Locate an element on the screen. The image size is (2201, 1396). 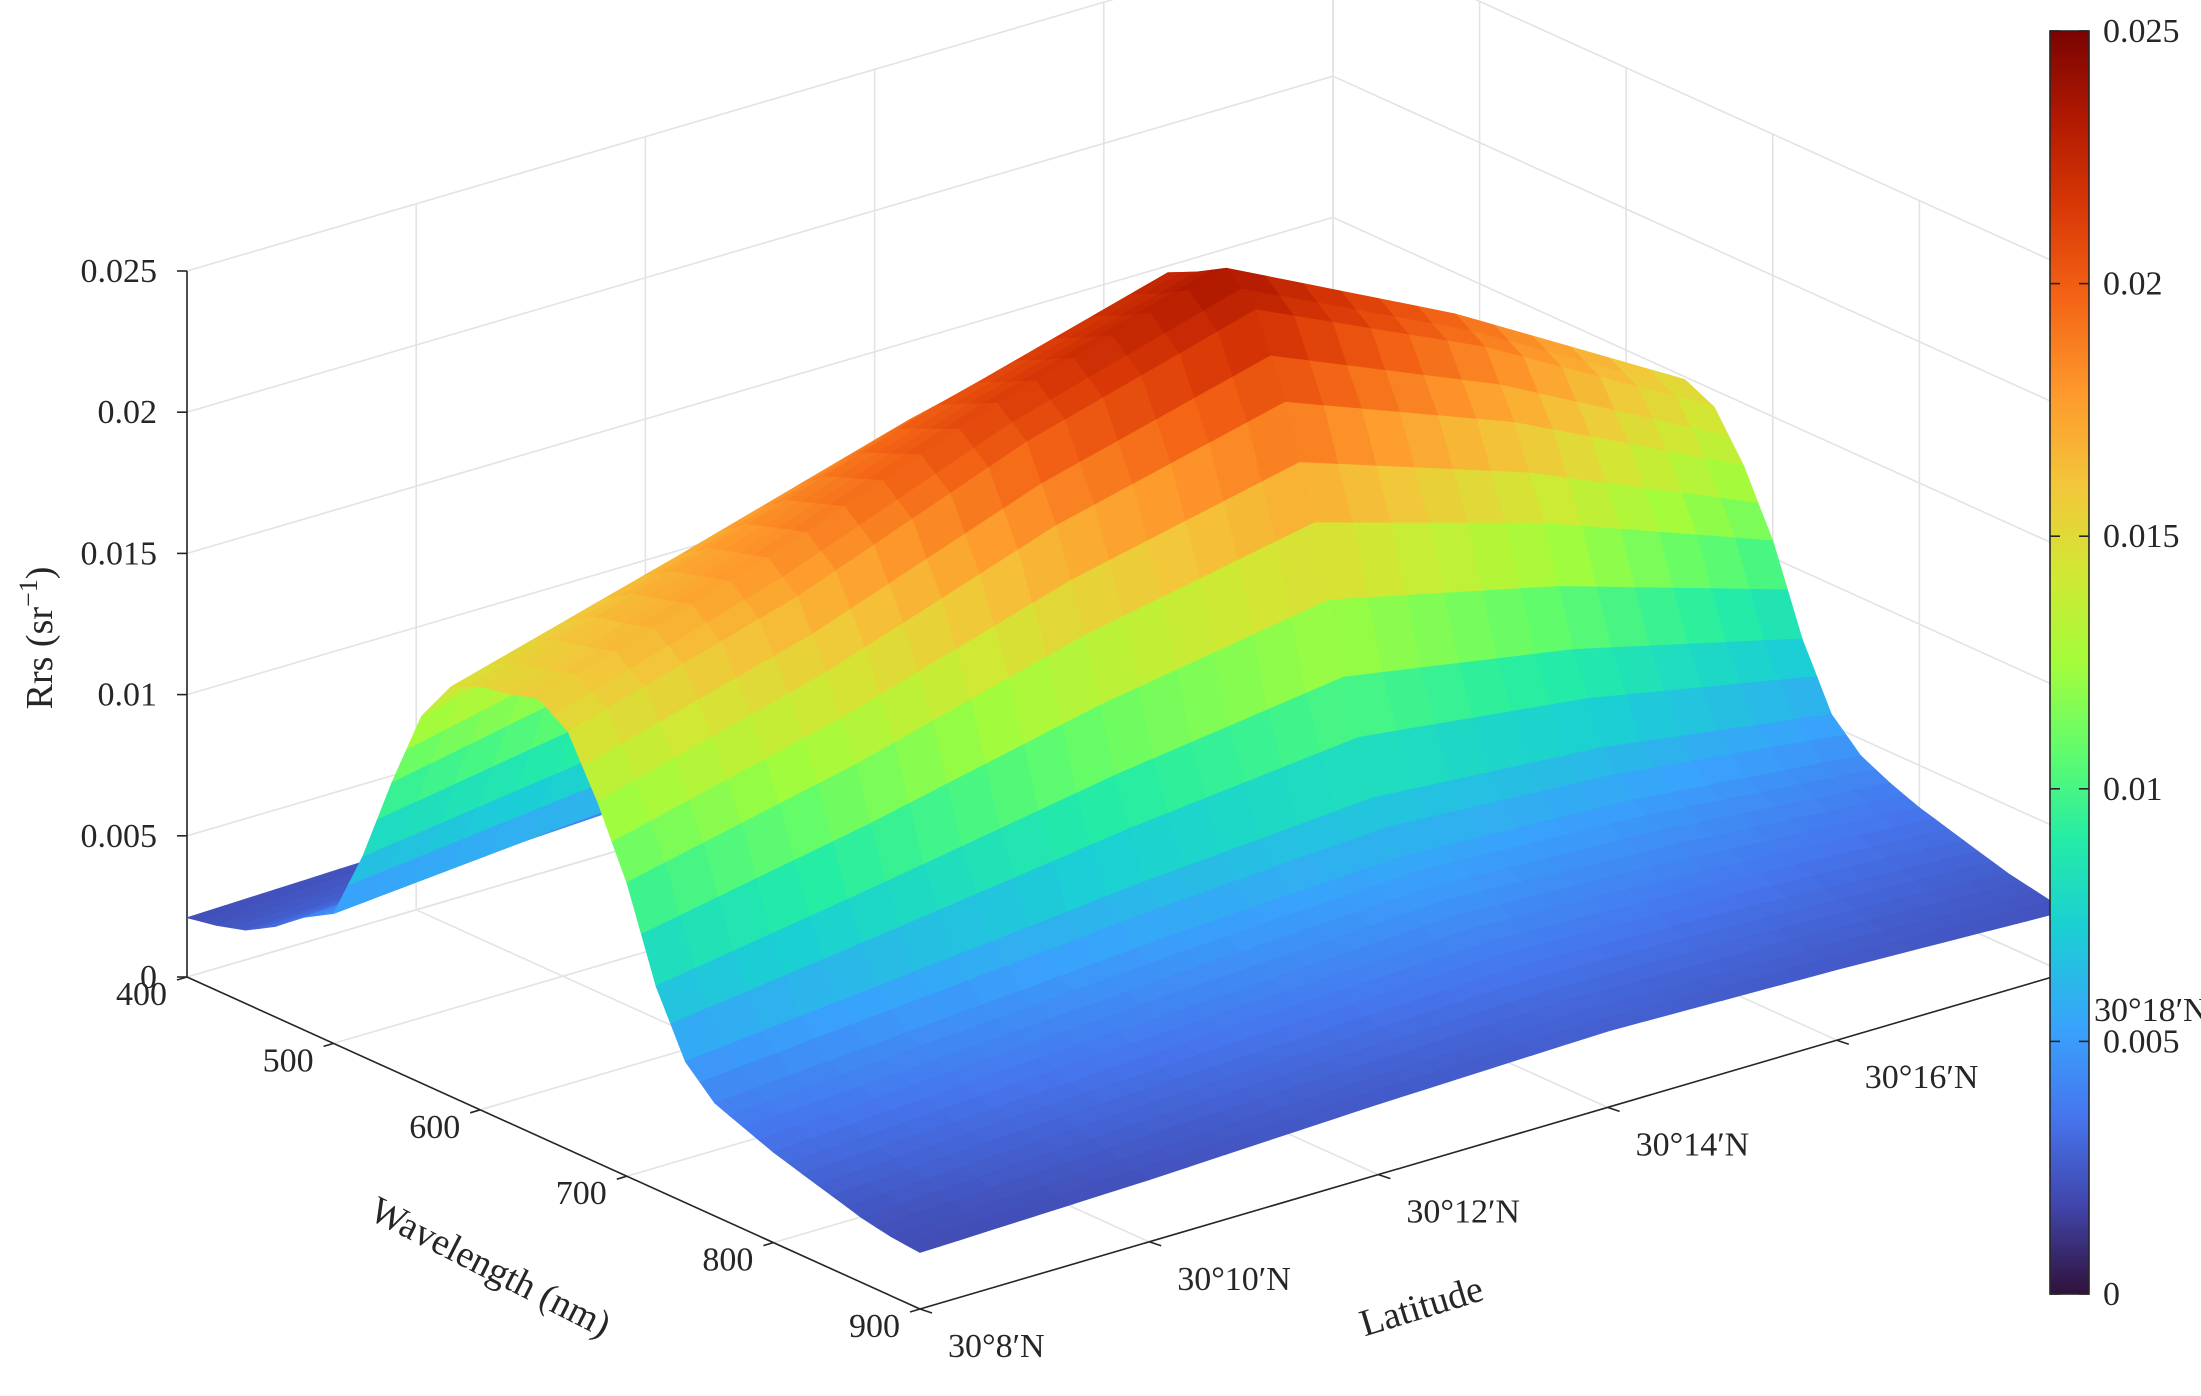
z-axis-label-superscript: −1 is located at coordinates (28, 593).